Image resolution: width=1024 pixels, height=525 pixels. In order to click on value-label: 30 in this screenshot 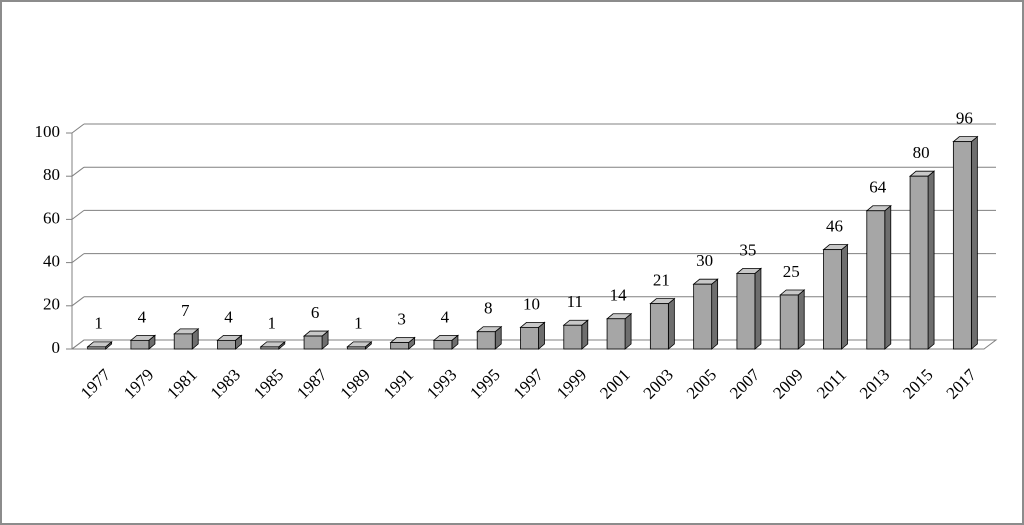, I will do `click(704, 260)`.